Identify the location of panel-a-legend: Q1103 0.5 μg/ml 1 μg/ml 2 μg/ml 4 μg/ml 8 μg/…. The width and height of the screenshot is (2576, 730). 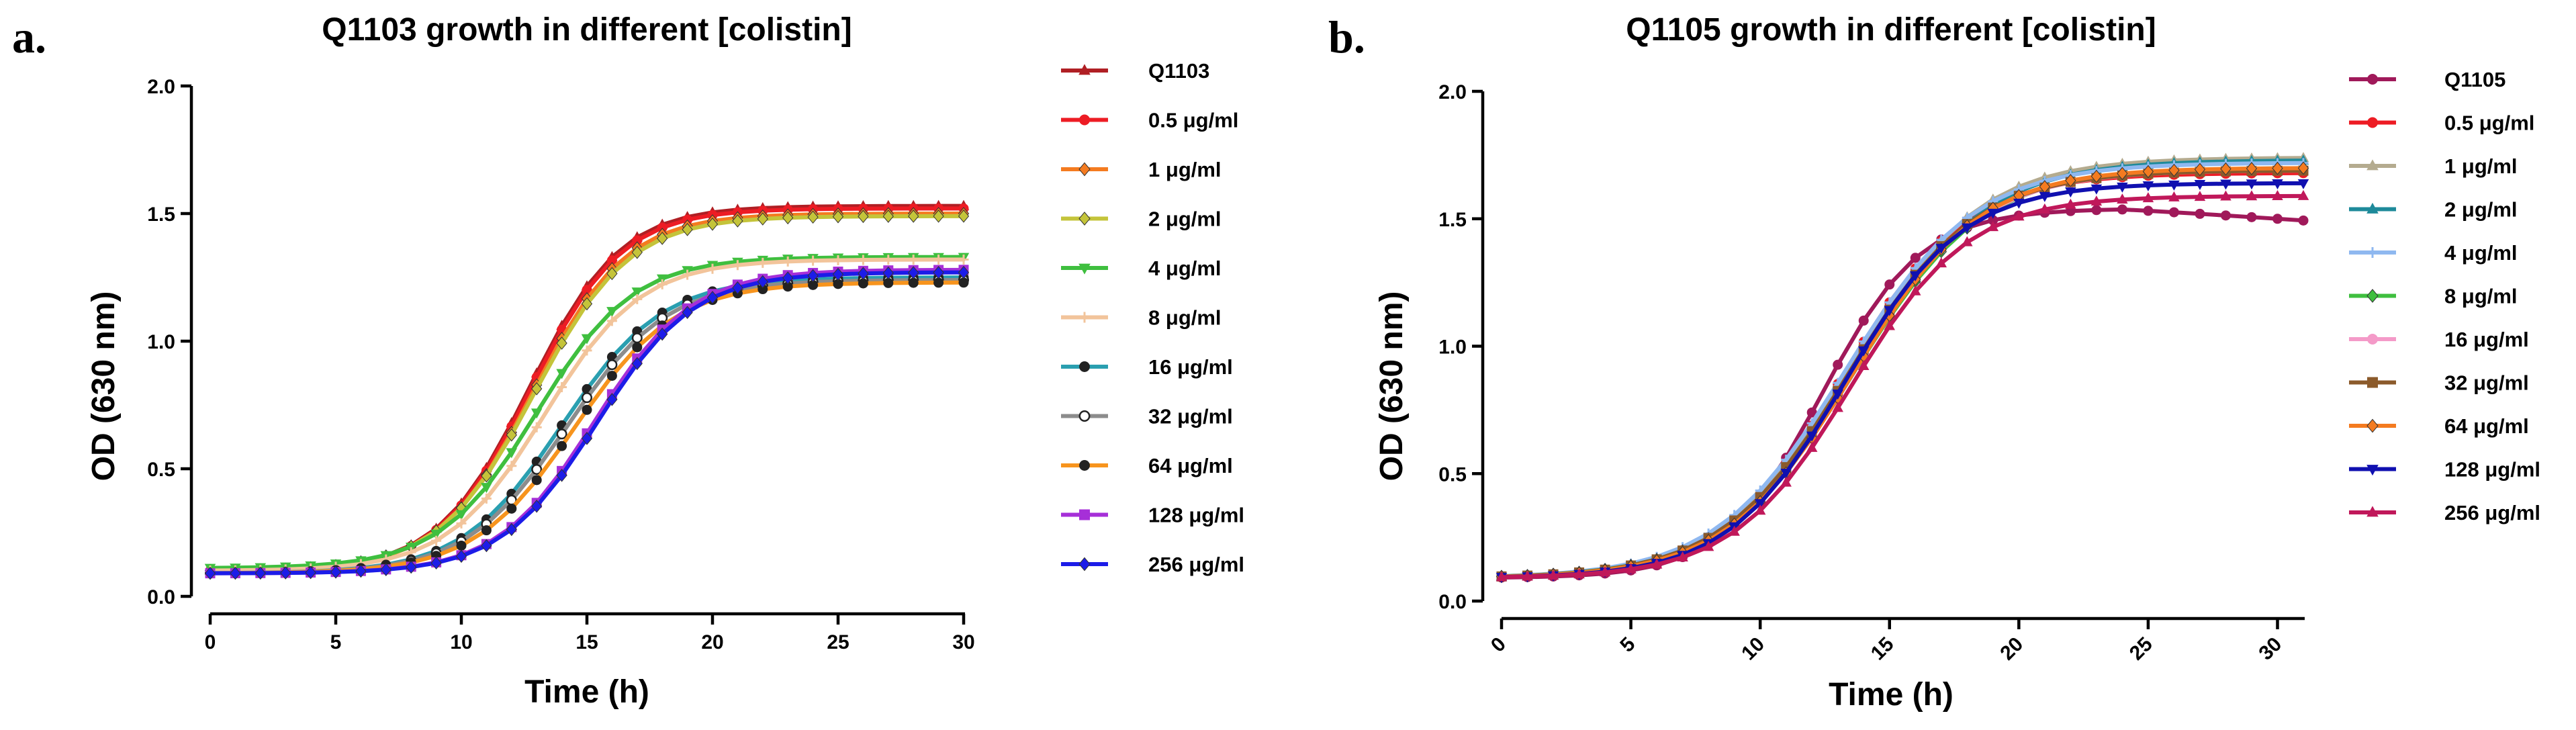
(1152, 318).